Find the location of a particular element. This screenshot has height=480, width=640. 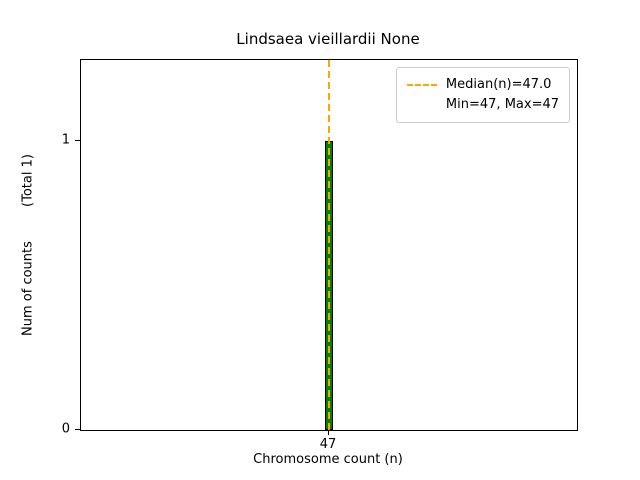

y-axis-label: Num of counts (Total 1) is located at coordinates (28, 245).